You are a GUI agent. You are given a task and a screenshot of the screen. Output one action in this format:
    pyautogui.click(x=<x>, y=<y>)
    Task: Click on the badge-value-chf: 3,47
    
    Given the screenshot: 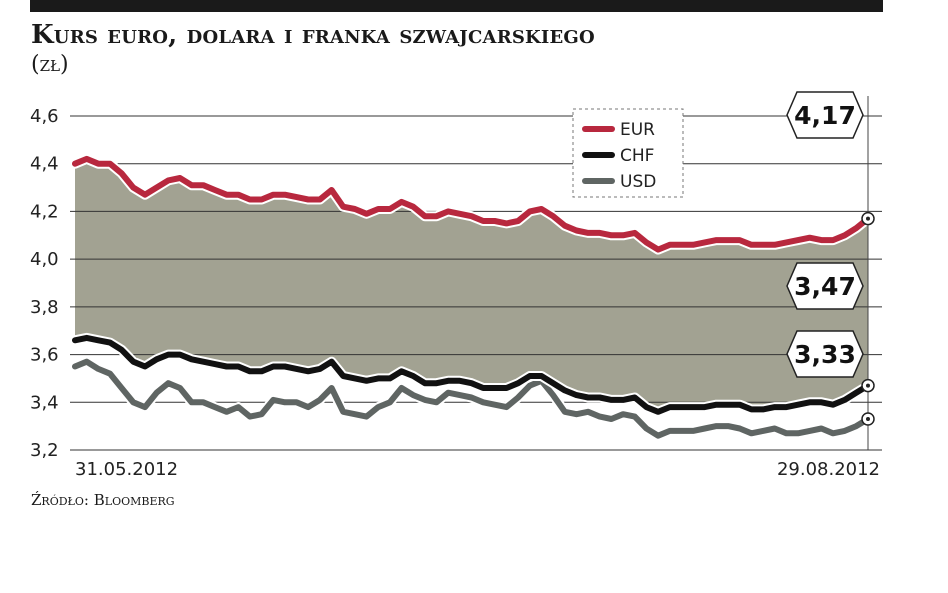 What is the action you would take?
    pyautogui.click(x=825, y=286)
    